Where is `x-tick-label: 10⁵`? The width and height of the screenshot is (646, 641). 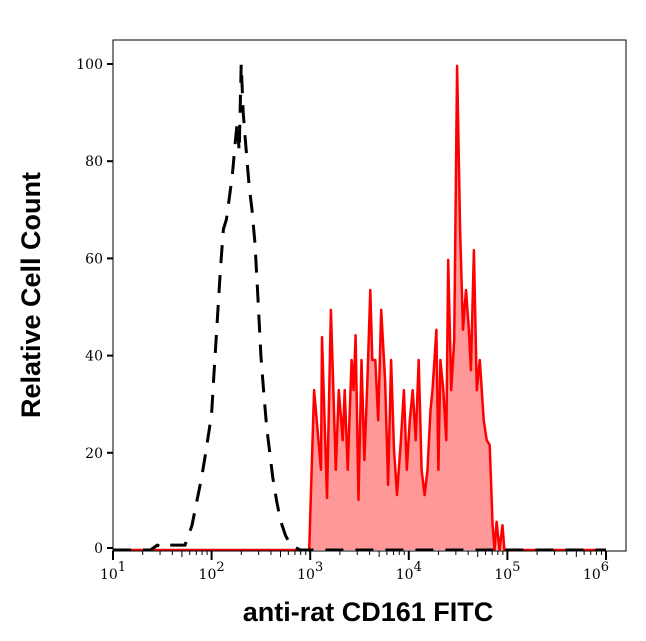 x-tick-label: 10⁵ is located at coordinates (507, 571).